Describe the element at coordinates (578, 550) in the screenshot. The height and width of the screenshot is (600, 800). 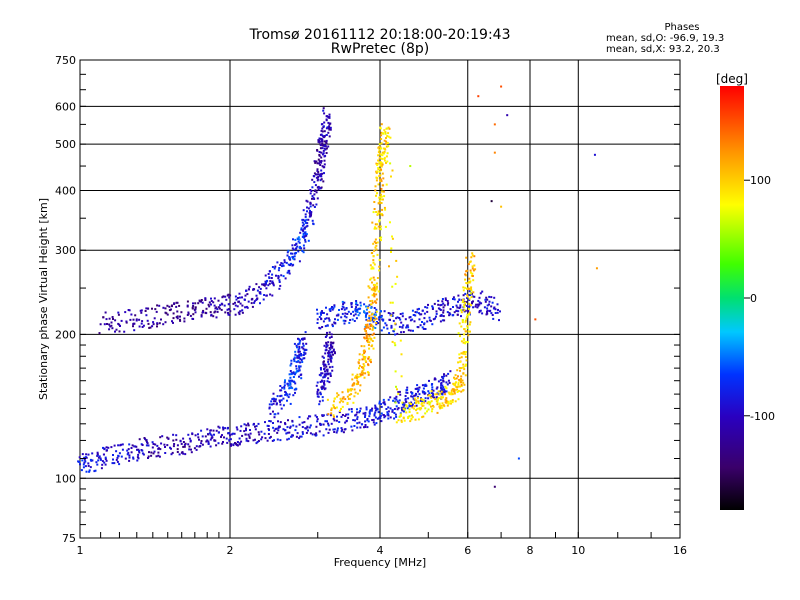
I see `x-tick-label: 10` at that location.